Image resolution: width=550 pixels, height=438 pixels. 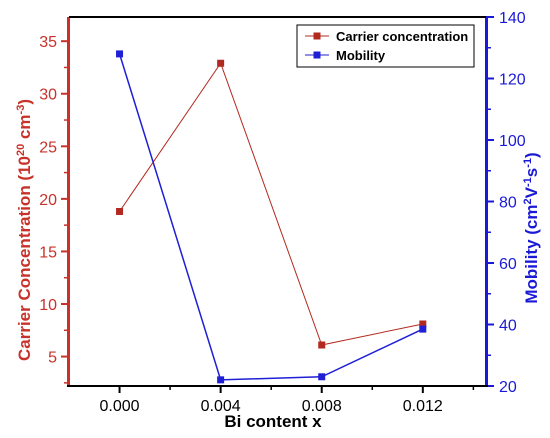 I want to click on y-right-axis-title: Mobility (cm2V-1s-1), so click(x=531, y=227).